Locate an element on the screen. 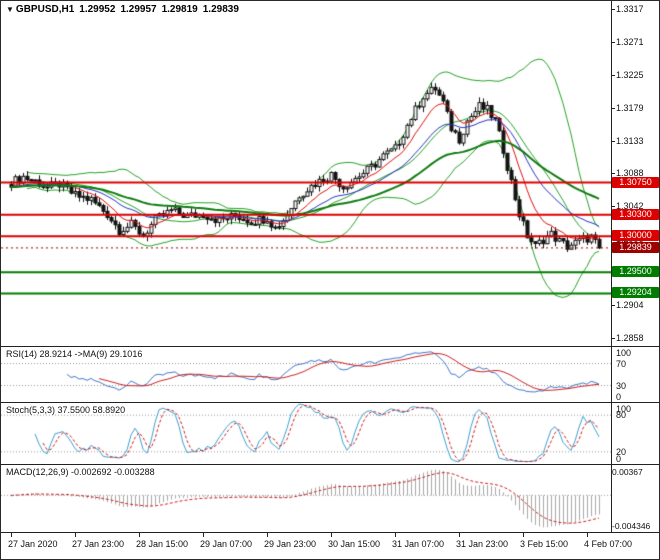 This screenshot has width=660, height=560. price-tick-label: 1.2858 is located at coordinates (630, 338).